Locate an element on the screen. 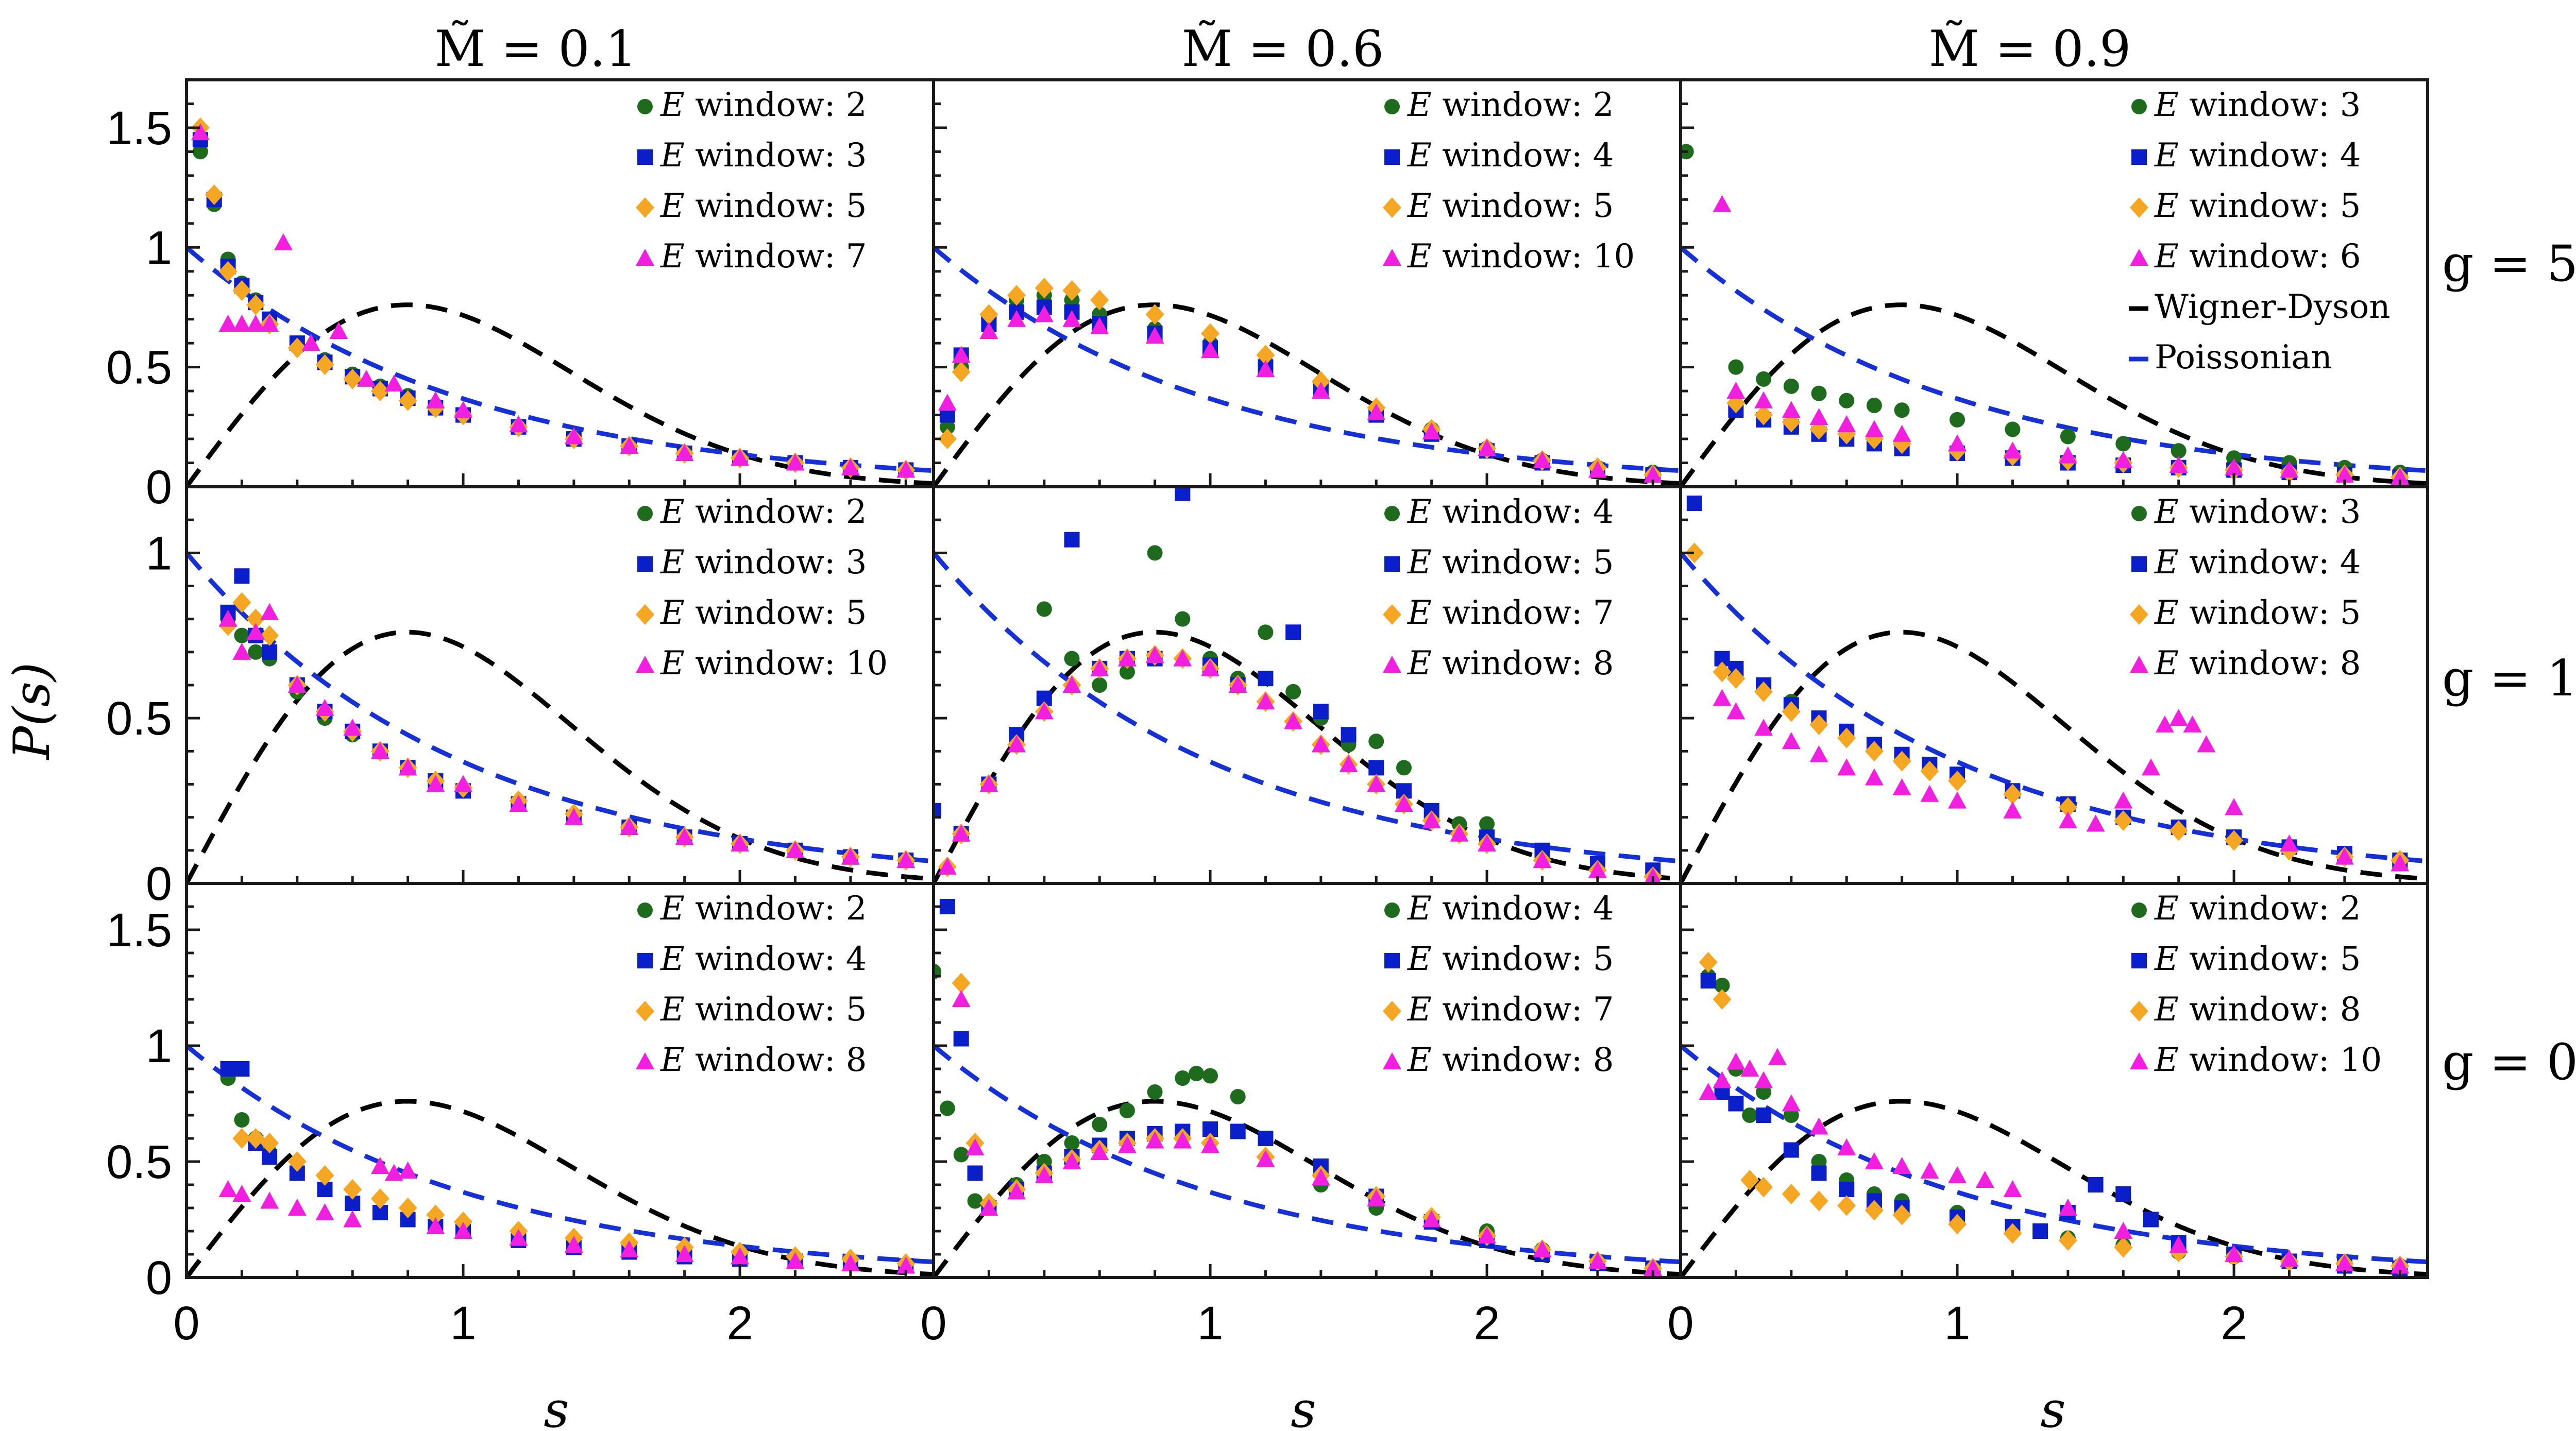 This screenshot has height=1431, width=2576. poissonian-curve is located at coordinates (560, 1154).